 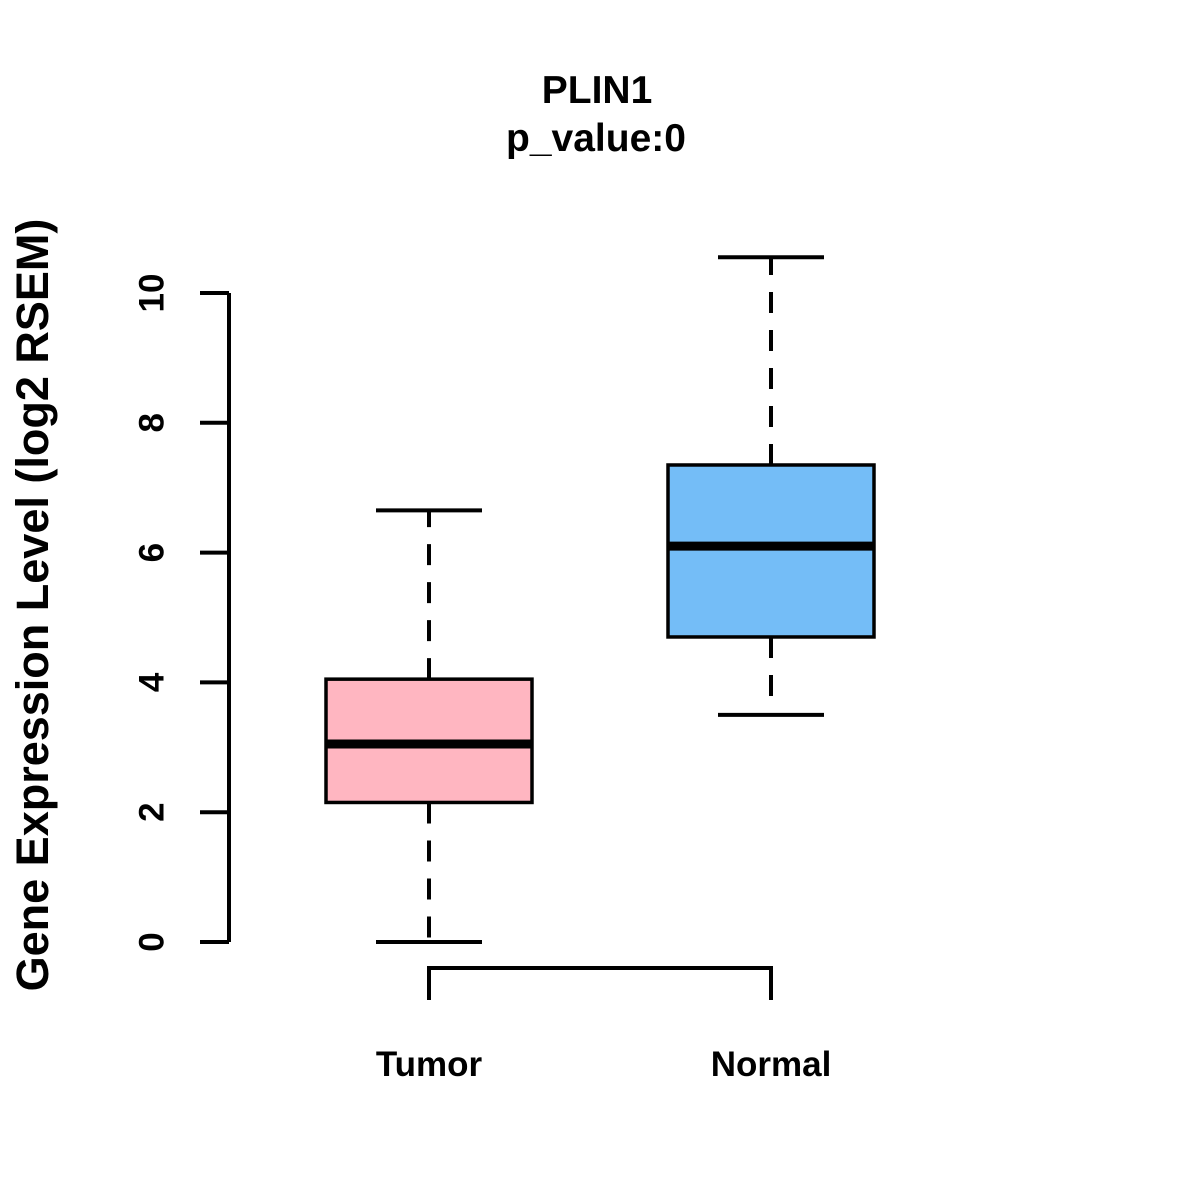 What do you see at coordinates (603, 1064) in the screenshot?
I see `x-axis-labels: Tumor Normal` at bounding box center [603, 1064].